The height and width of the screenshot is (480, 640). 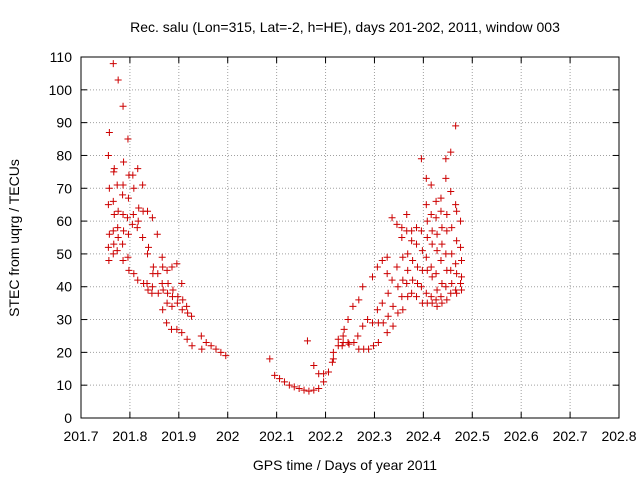 I want to click on x-tick-label: 201.9, so click(x=178, y=436).